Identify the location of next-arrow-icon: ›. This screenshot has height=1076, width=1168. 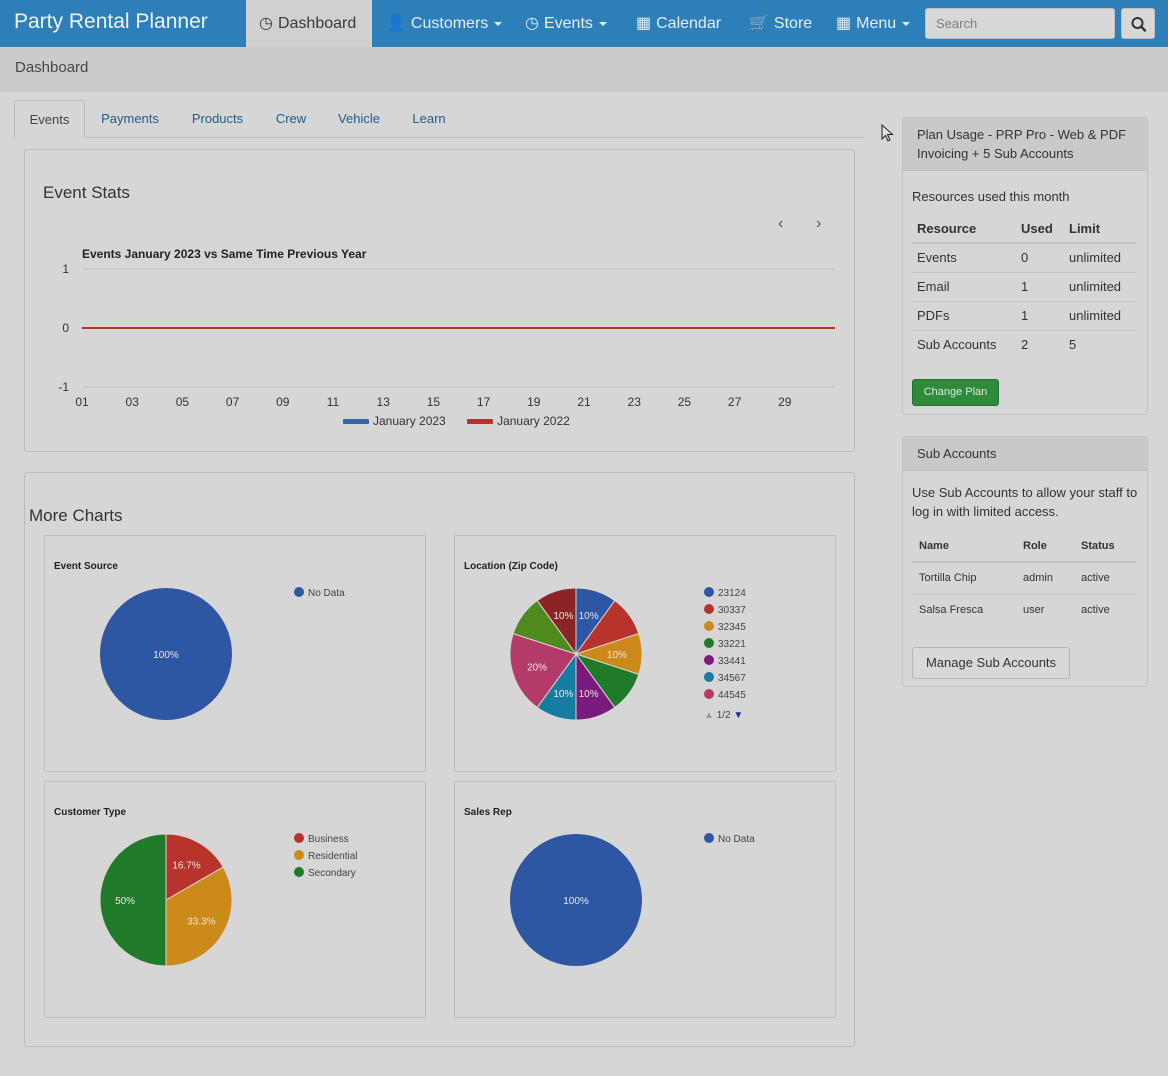
(819, 223).